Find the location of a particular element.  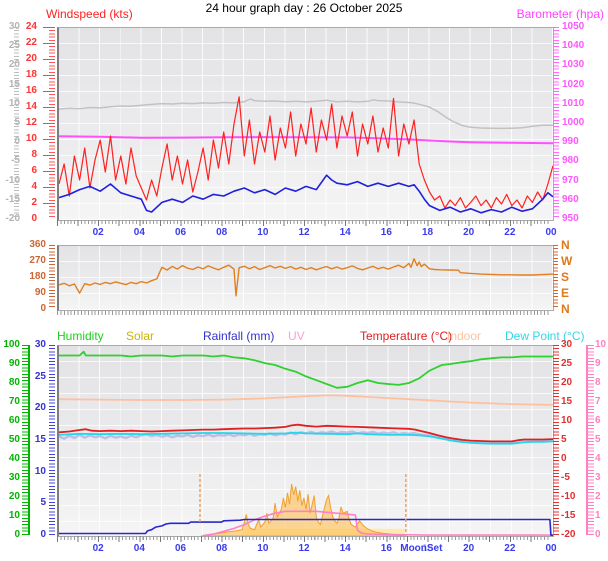

legend-item: Indoor is located at coordinates (464, 336).